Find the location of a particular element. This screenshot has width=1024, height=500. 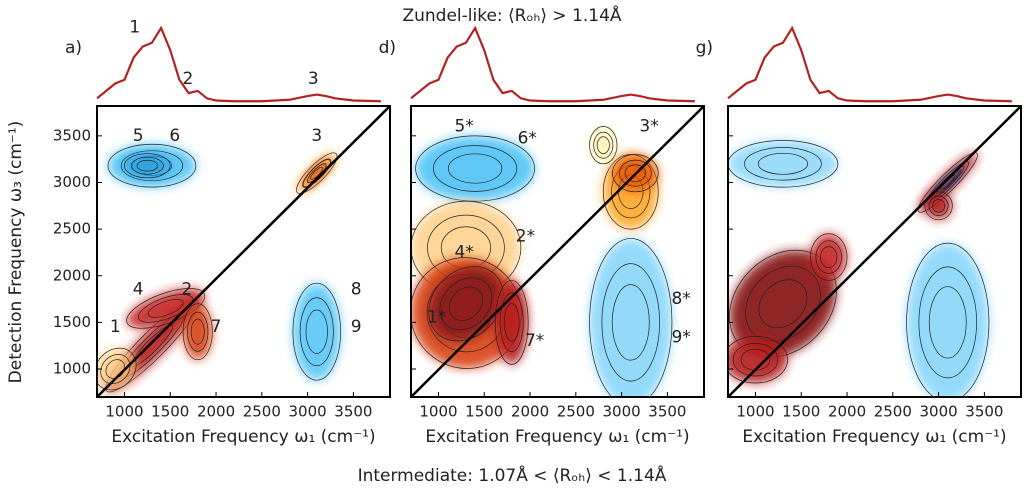

panel-label: g) is located at coordinates (704, 48).